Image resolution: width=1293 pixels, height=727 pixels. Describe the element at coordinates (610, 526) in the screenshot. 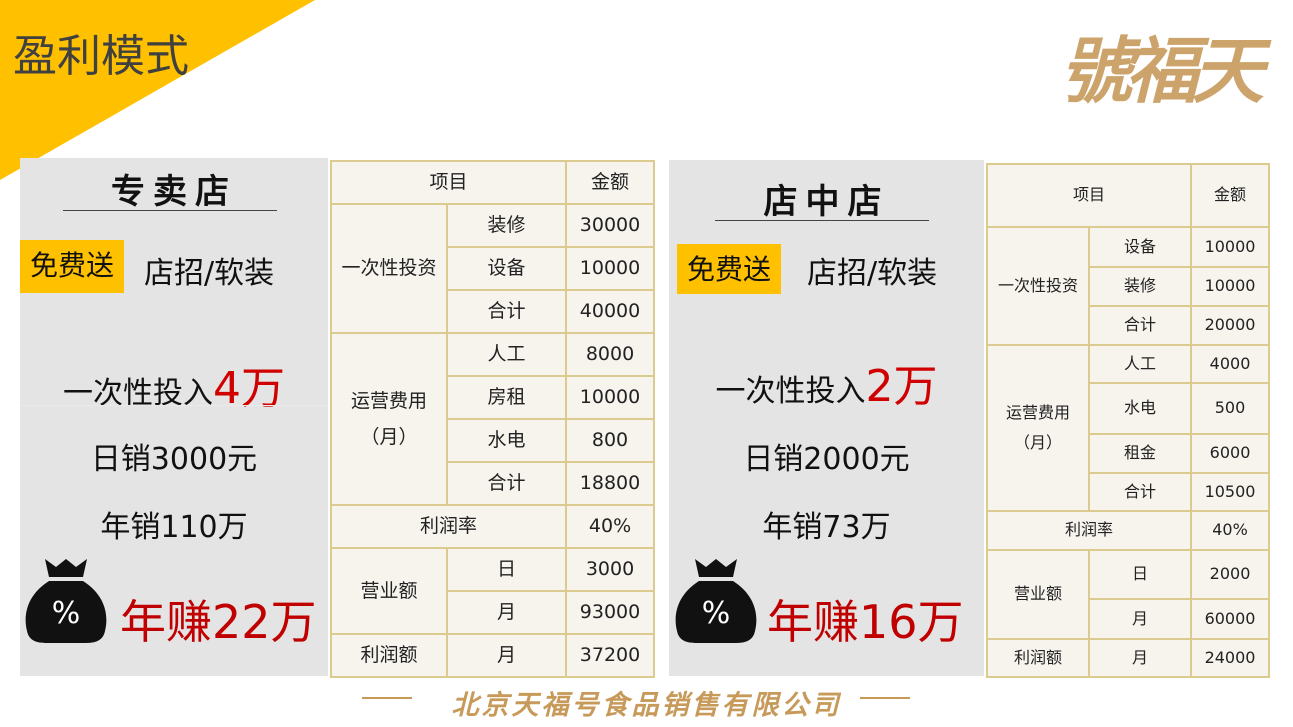

I see `table-cell: 40%` at that location.